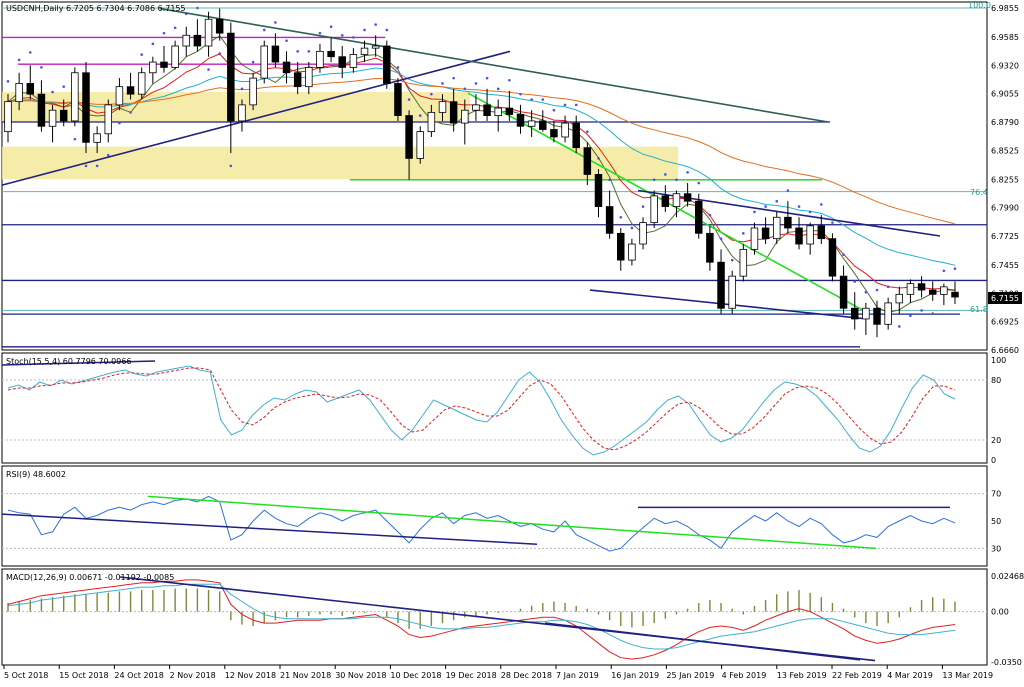 Image resolution: width=1024 pixels, height=687 pixels. Describe the element at coordinates (1005, 179) in the screenshot. I see `price-tick-label: 6.8255` at that location.